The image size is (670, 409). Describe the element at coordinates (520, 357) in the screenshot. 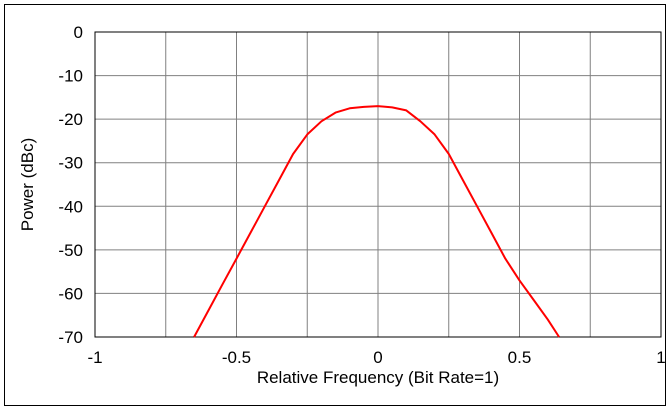

I see `x-tick-label-6: 0.5` at that location.